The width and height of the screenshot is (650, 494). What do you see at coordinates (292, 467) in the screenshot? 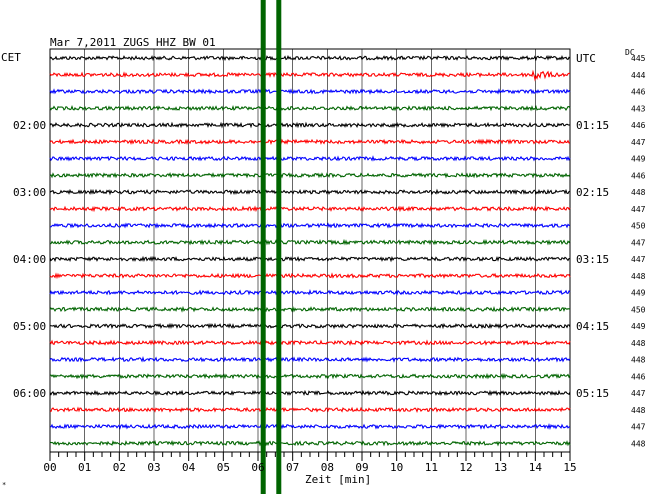
I see `x-tick-label: 07` at bounding box center [292, 467].